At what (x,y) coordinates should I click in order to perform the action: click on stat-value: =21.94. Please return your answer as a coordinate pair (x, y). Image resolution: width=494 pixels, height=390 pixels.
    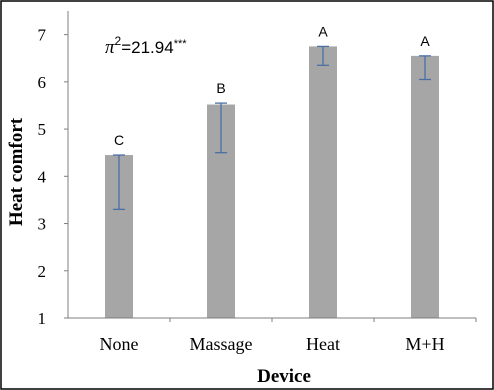
    Looking at the image, I should click on (147, 47).